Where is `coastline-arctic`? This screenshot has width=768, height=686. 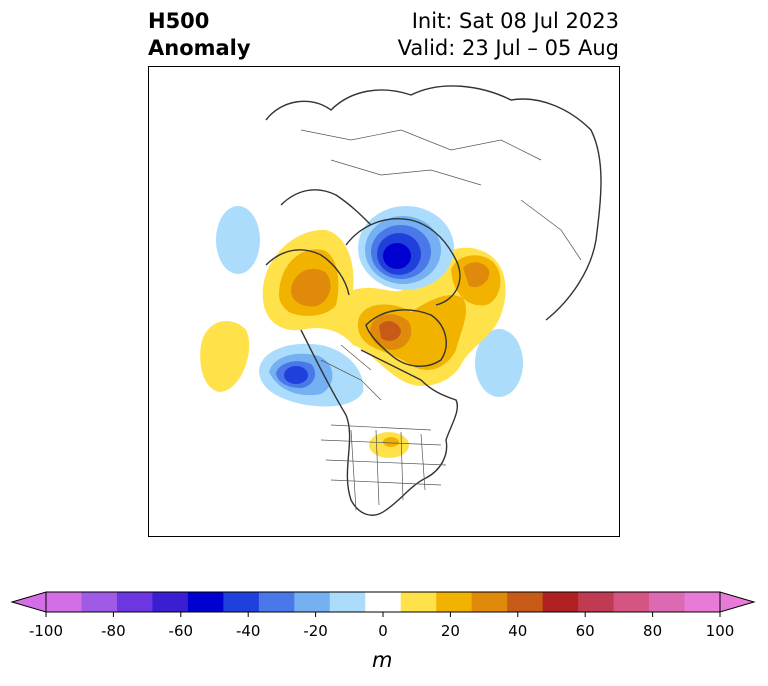 coastline-arctic is located at coordinates (403, 262).